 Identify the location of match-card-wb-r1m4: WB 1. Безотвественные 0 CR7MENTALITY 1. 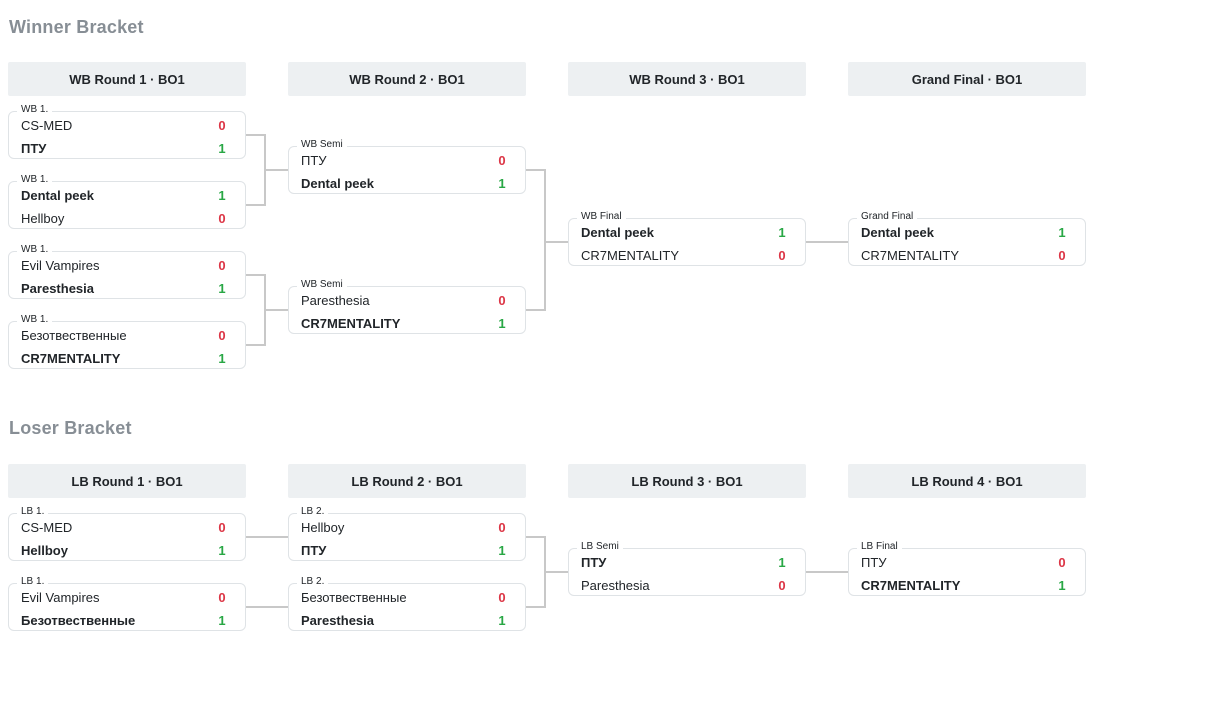
(127, 342).